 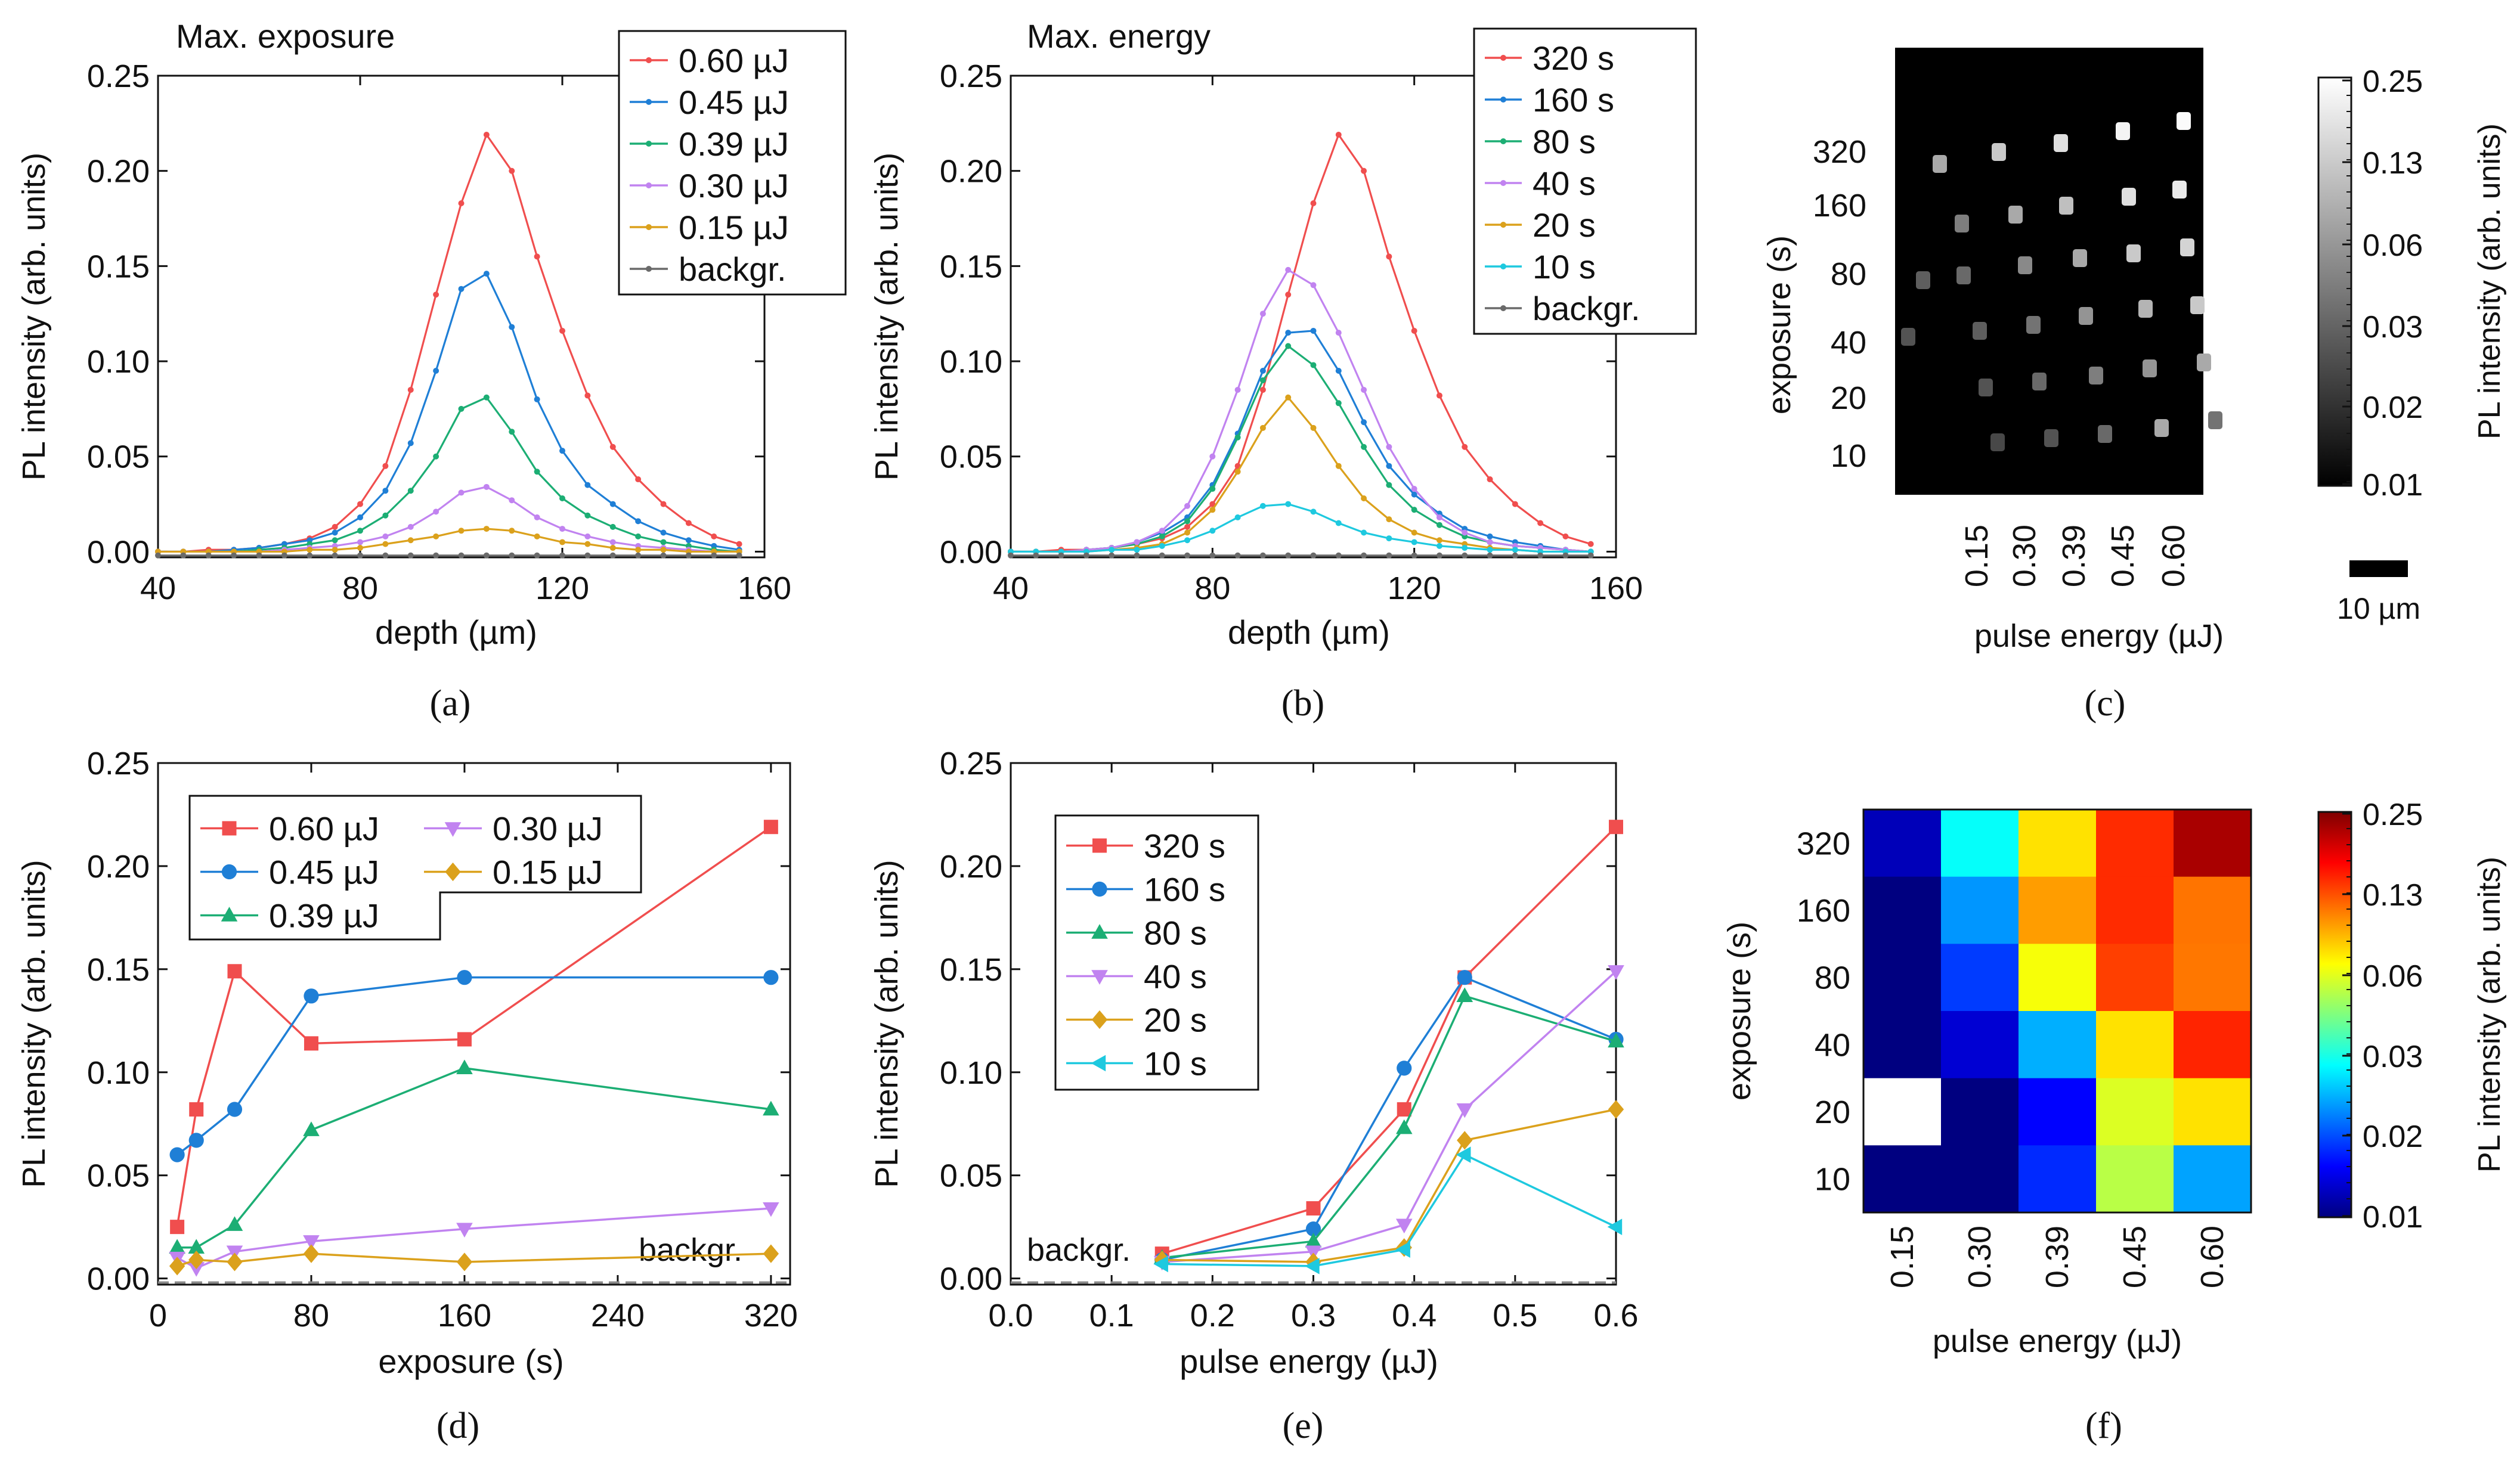 What do you see at coordinates (709, 144) in the screenshot?
I see `legend-item: 0.39 µJ` at bounding box center [709, 144].